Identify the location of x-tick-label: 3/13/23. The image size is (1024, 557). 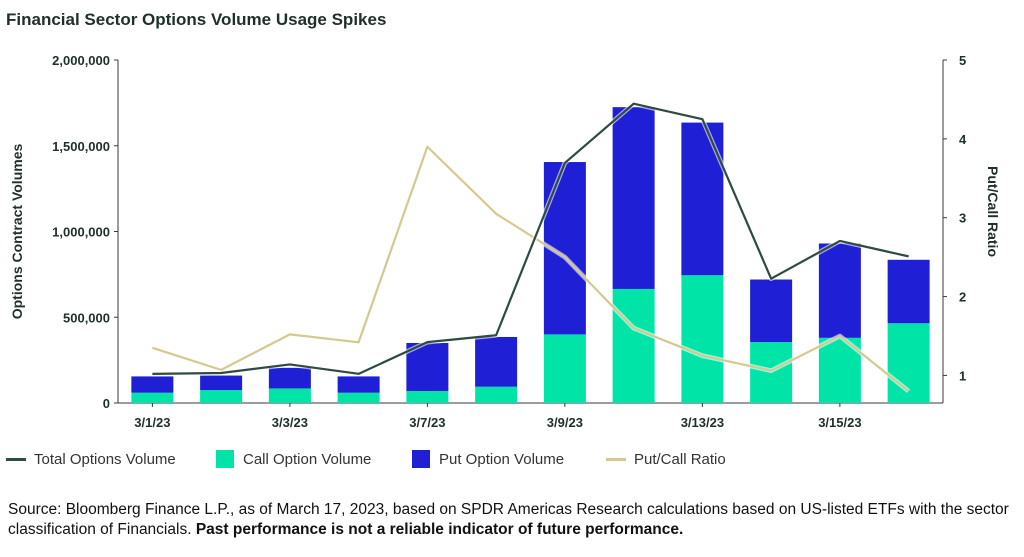
(702, 422).